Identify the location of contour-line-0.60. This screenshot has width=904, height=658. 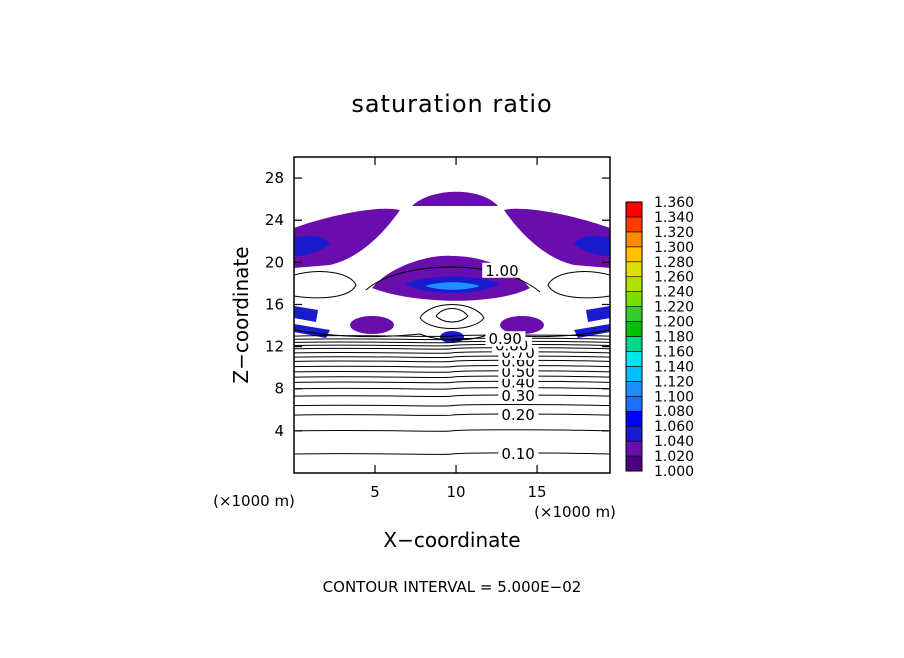
(452, 361).